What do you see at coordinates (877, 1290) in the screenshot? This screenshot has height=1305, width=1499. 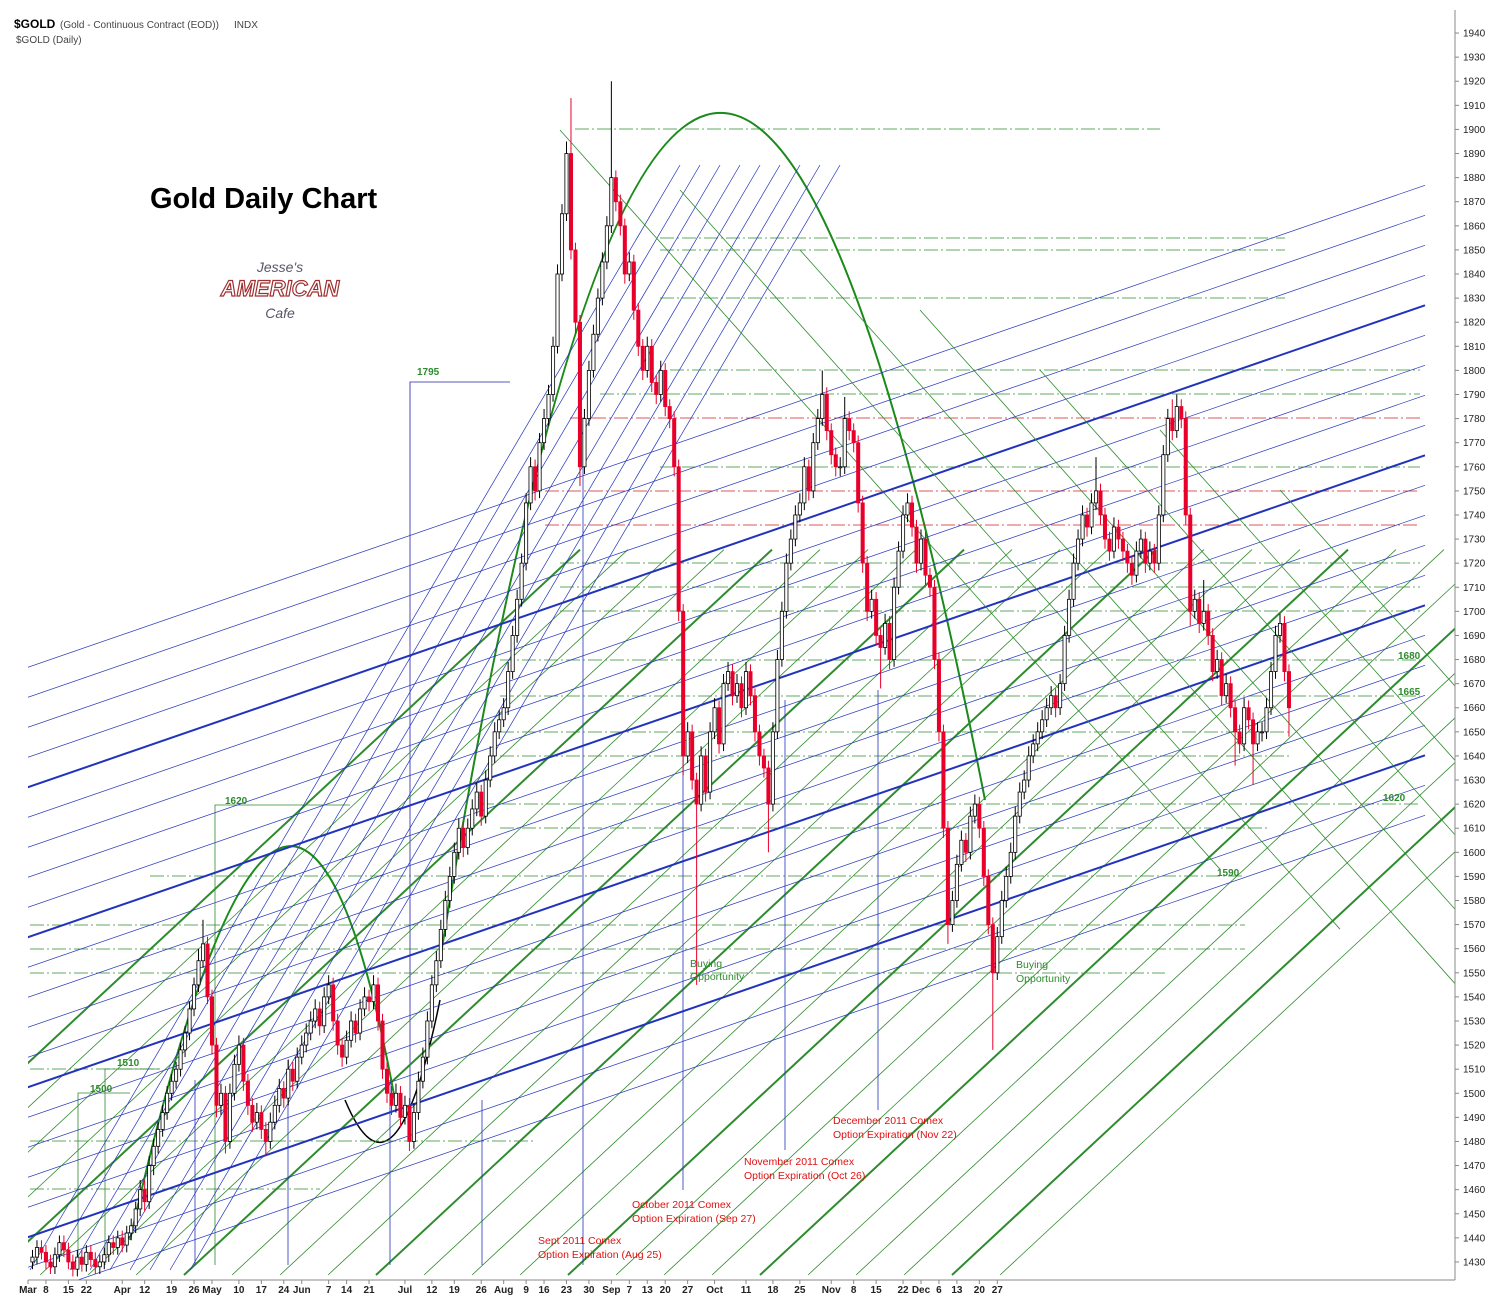 I see `x-tick-label: 15` at bounding box center [877, 1290].